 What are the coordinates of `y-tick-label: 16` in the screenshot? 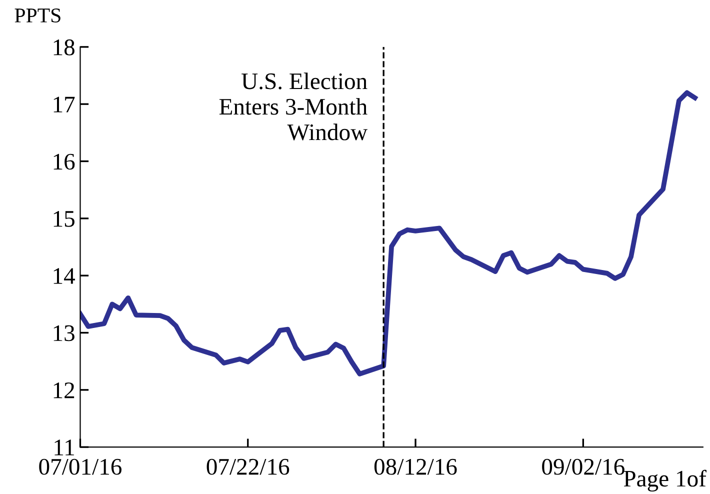 It's located at (64, 162).